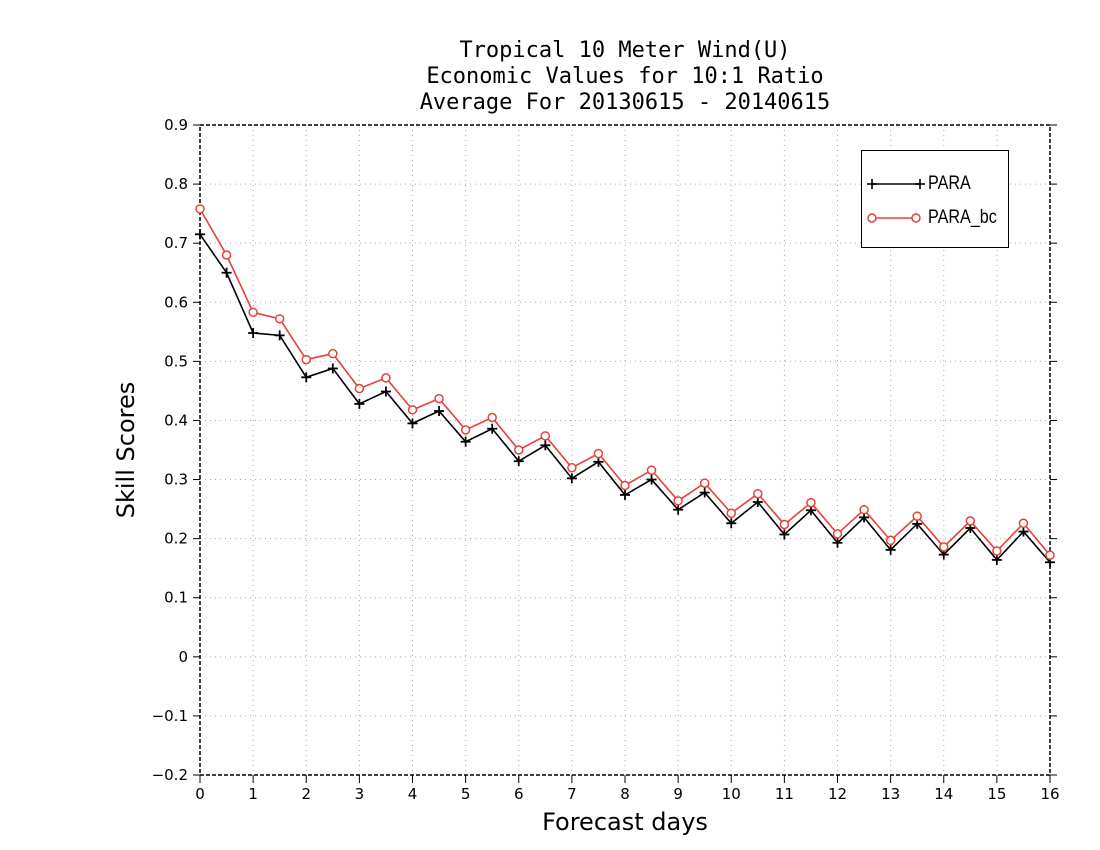  Describe the element at coordinates (519, 794) in the screenshot. I see `x-tick-label: 6` at that location.